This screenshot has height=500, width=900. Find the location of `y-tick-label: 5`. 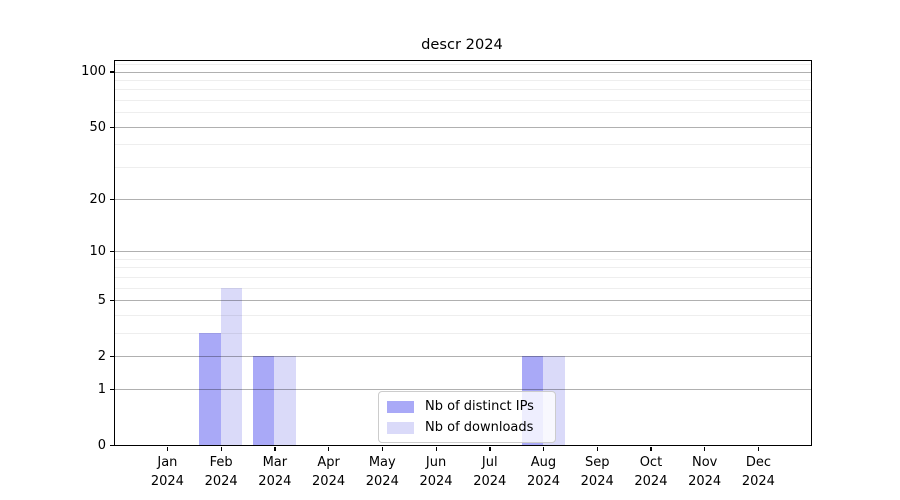

y-tick-label: 5 is located at coordinates (101, 300).